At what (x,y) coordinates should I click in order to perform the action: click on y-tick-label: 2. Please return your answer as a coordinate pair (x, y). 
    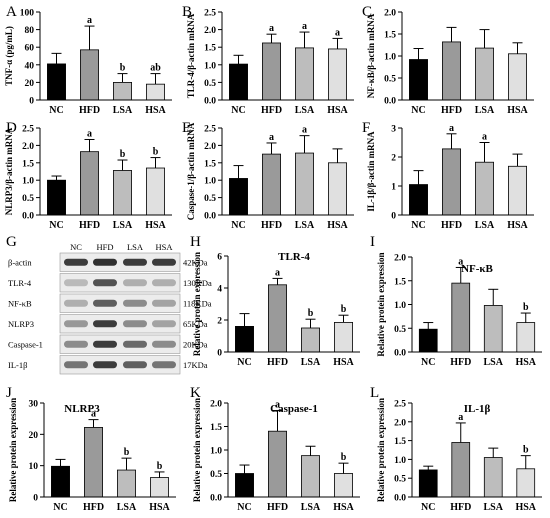
    Looking at the image, I should click on (393, 159).